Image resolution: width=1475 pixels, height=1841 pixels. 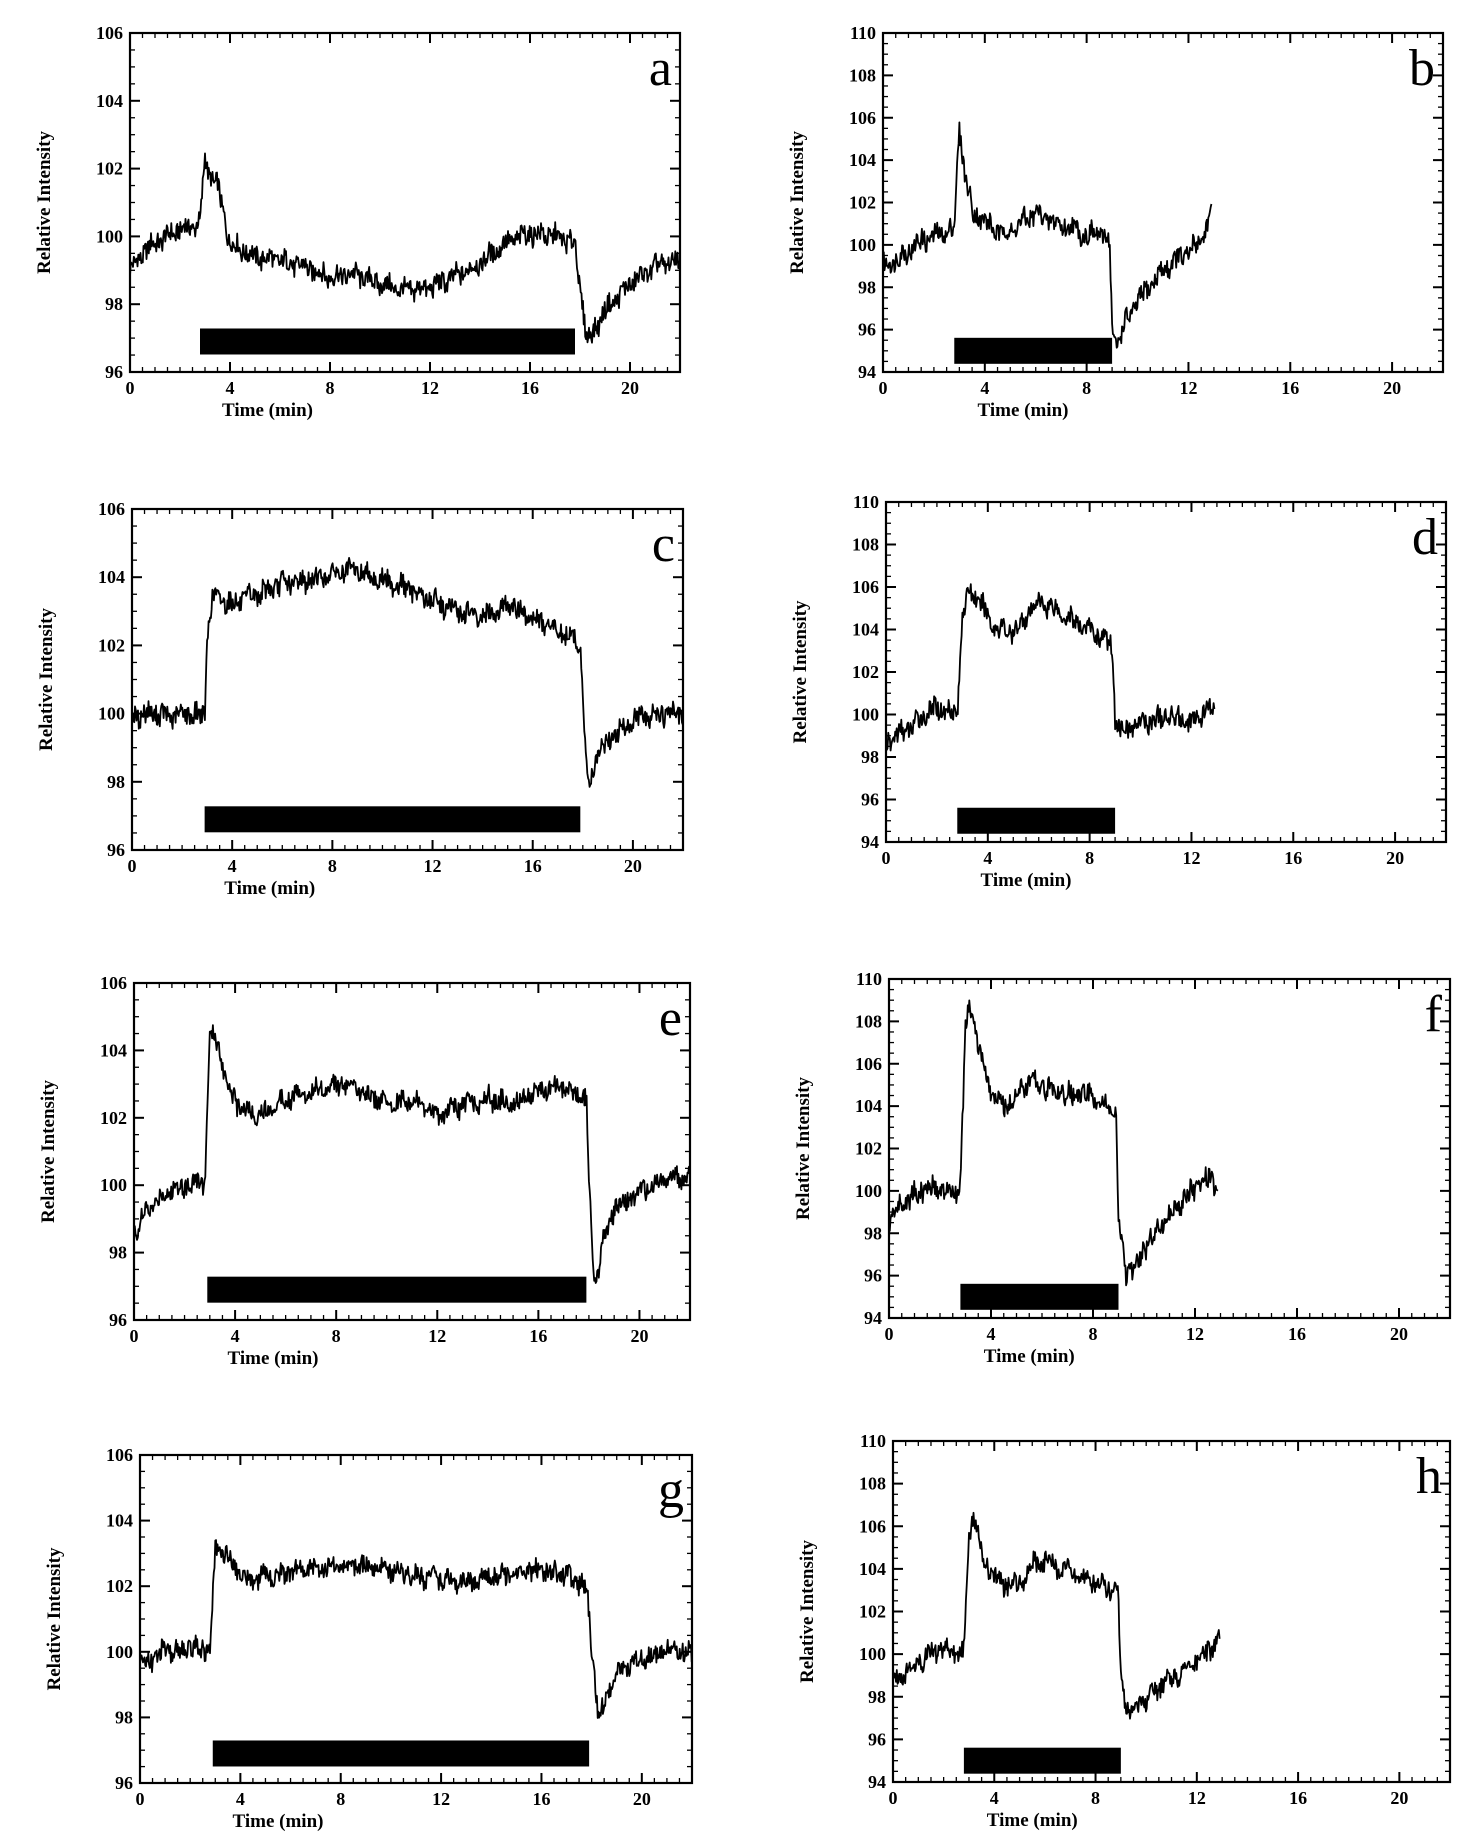 What do you see at coordinates (46, 679) in the screenshot?
I see `y-axis-title-c: Relative Intensity` at bounding box center [46, 679].